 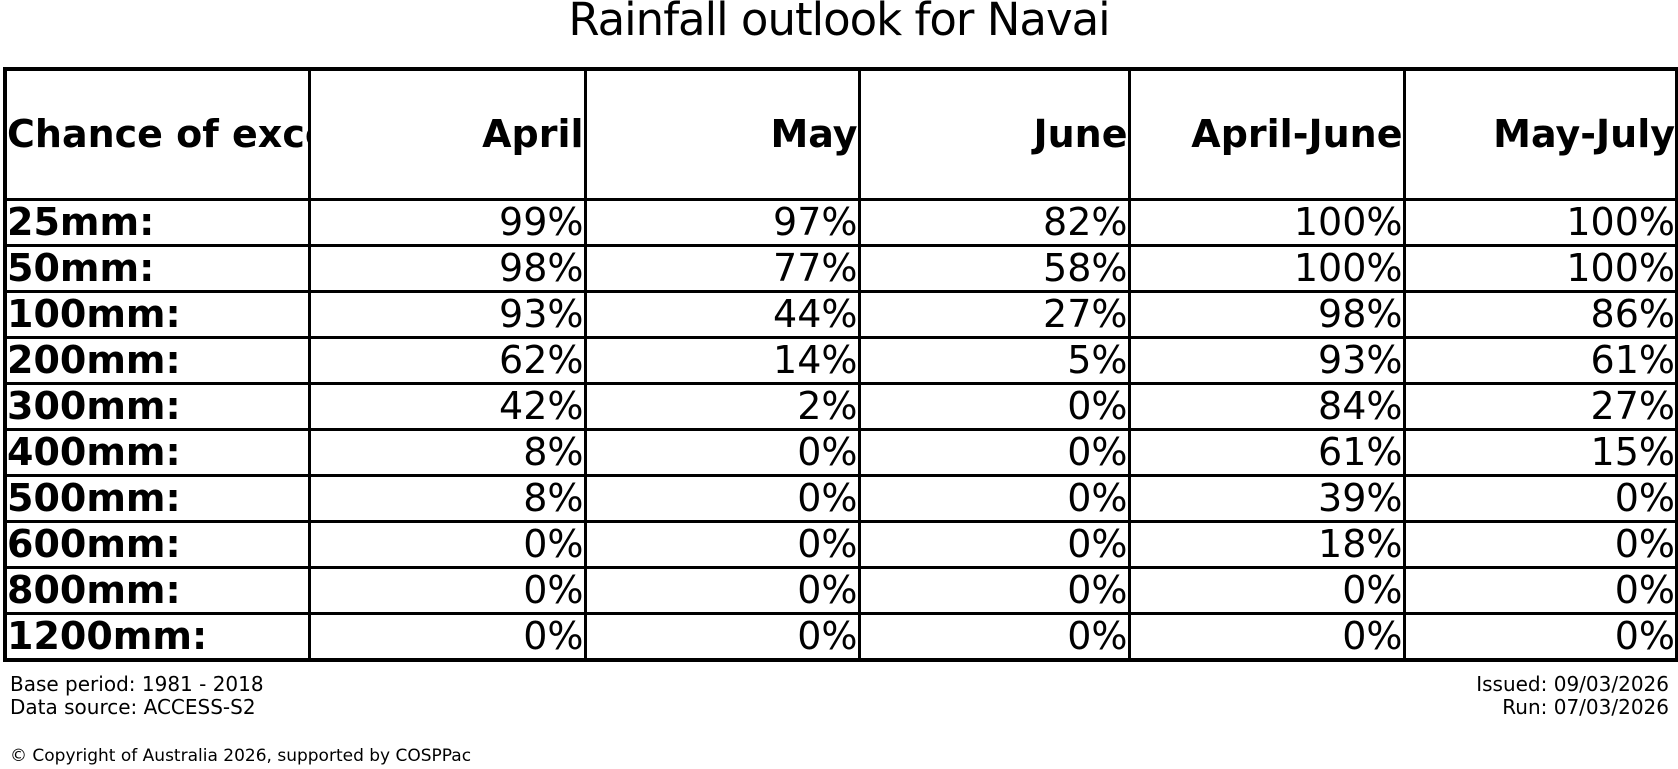 What do you see at coordinates (447, 406) in the screenshot?
I see `probability-value: 42%` at bounding box center [447, 406].